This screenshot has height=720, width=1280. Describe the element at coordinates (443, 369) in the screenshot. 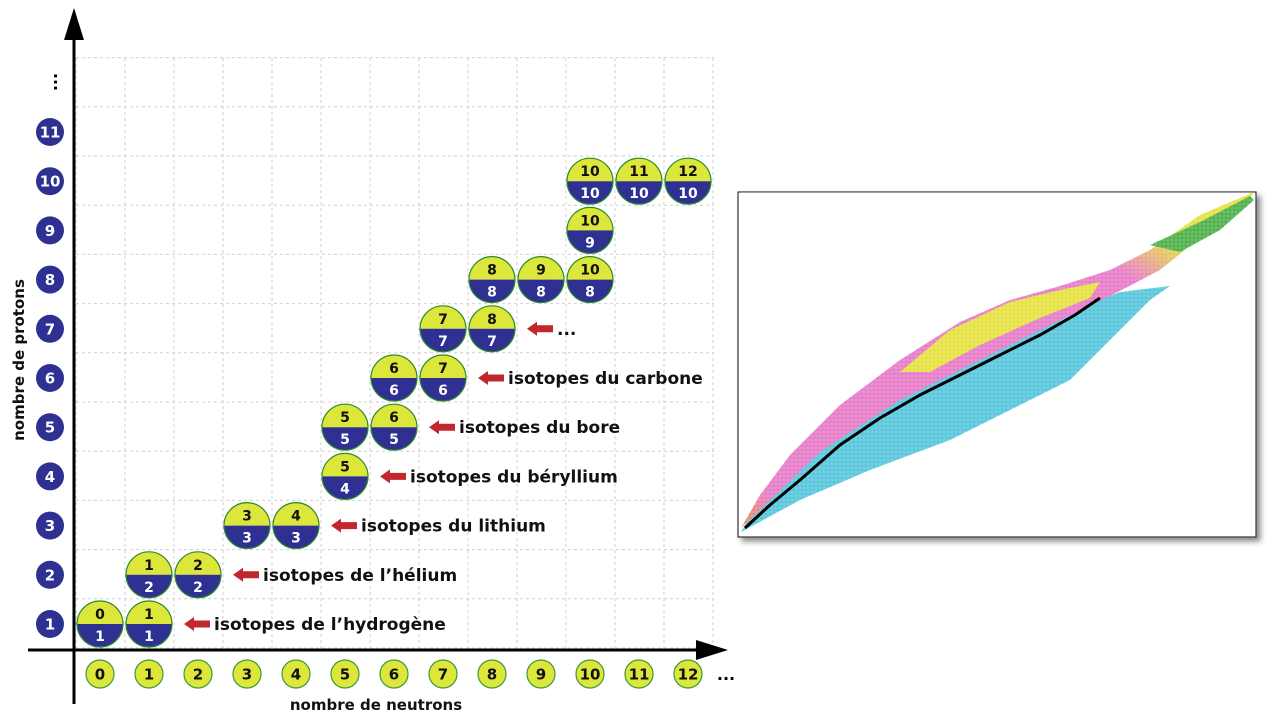

I see `nuclide-top-number: 7` at that location.